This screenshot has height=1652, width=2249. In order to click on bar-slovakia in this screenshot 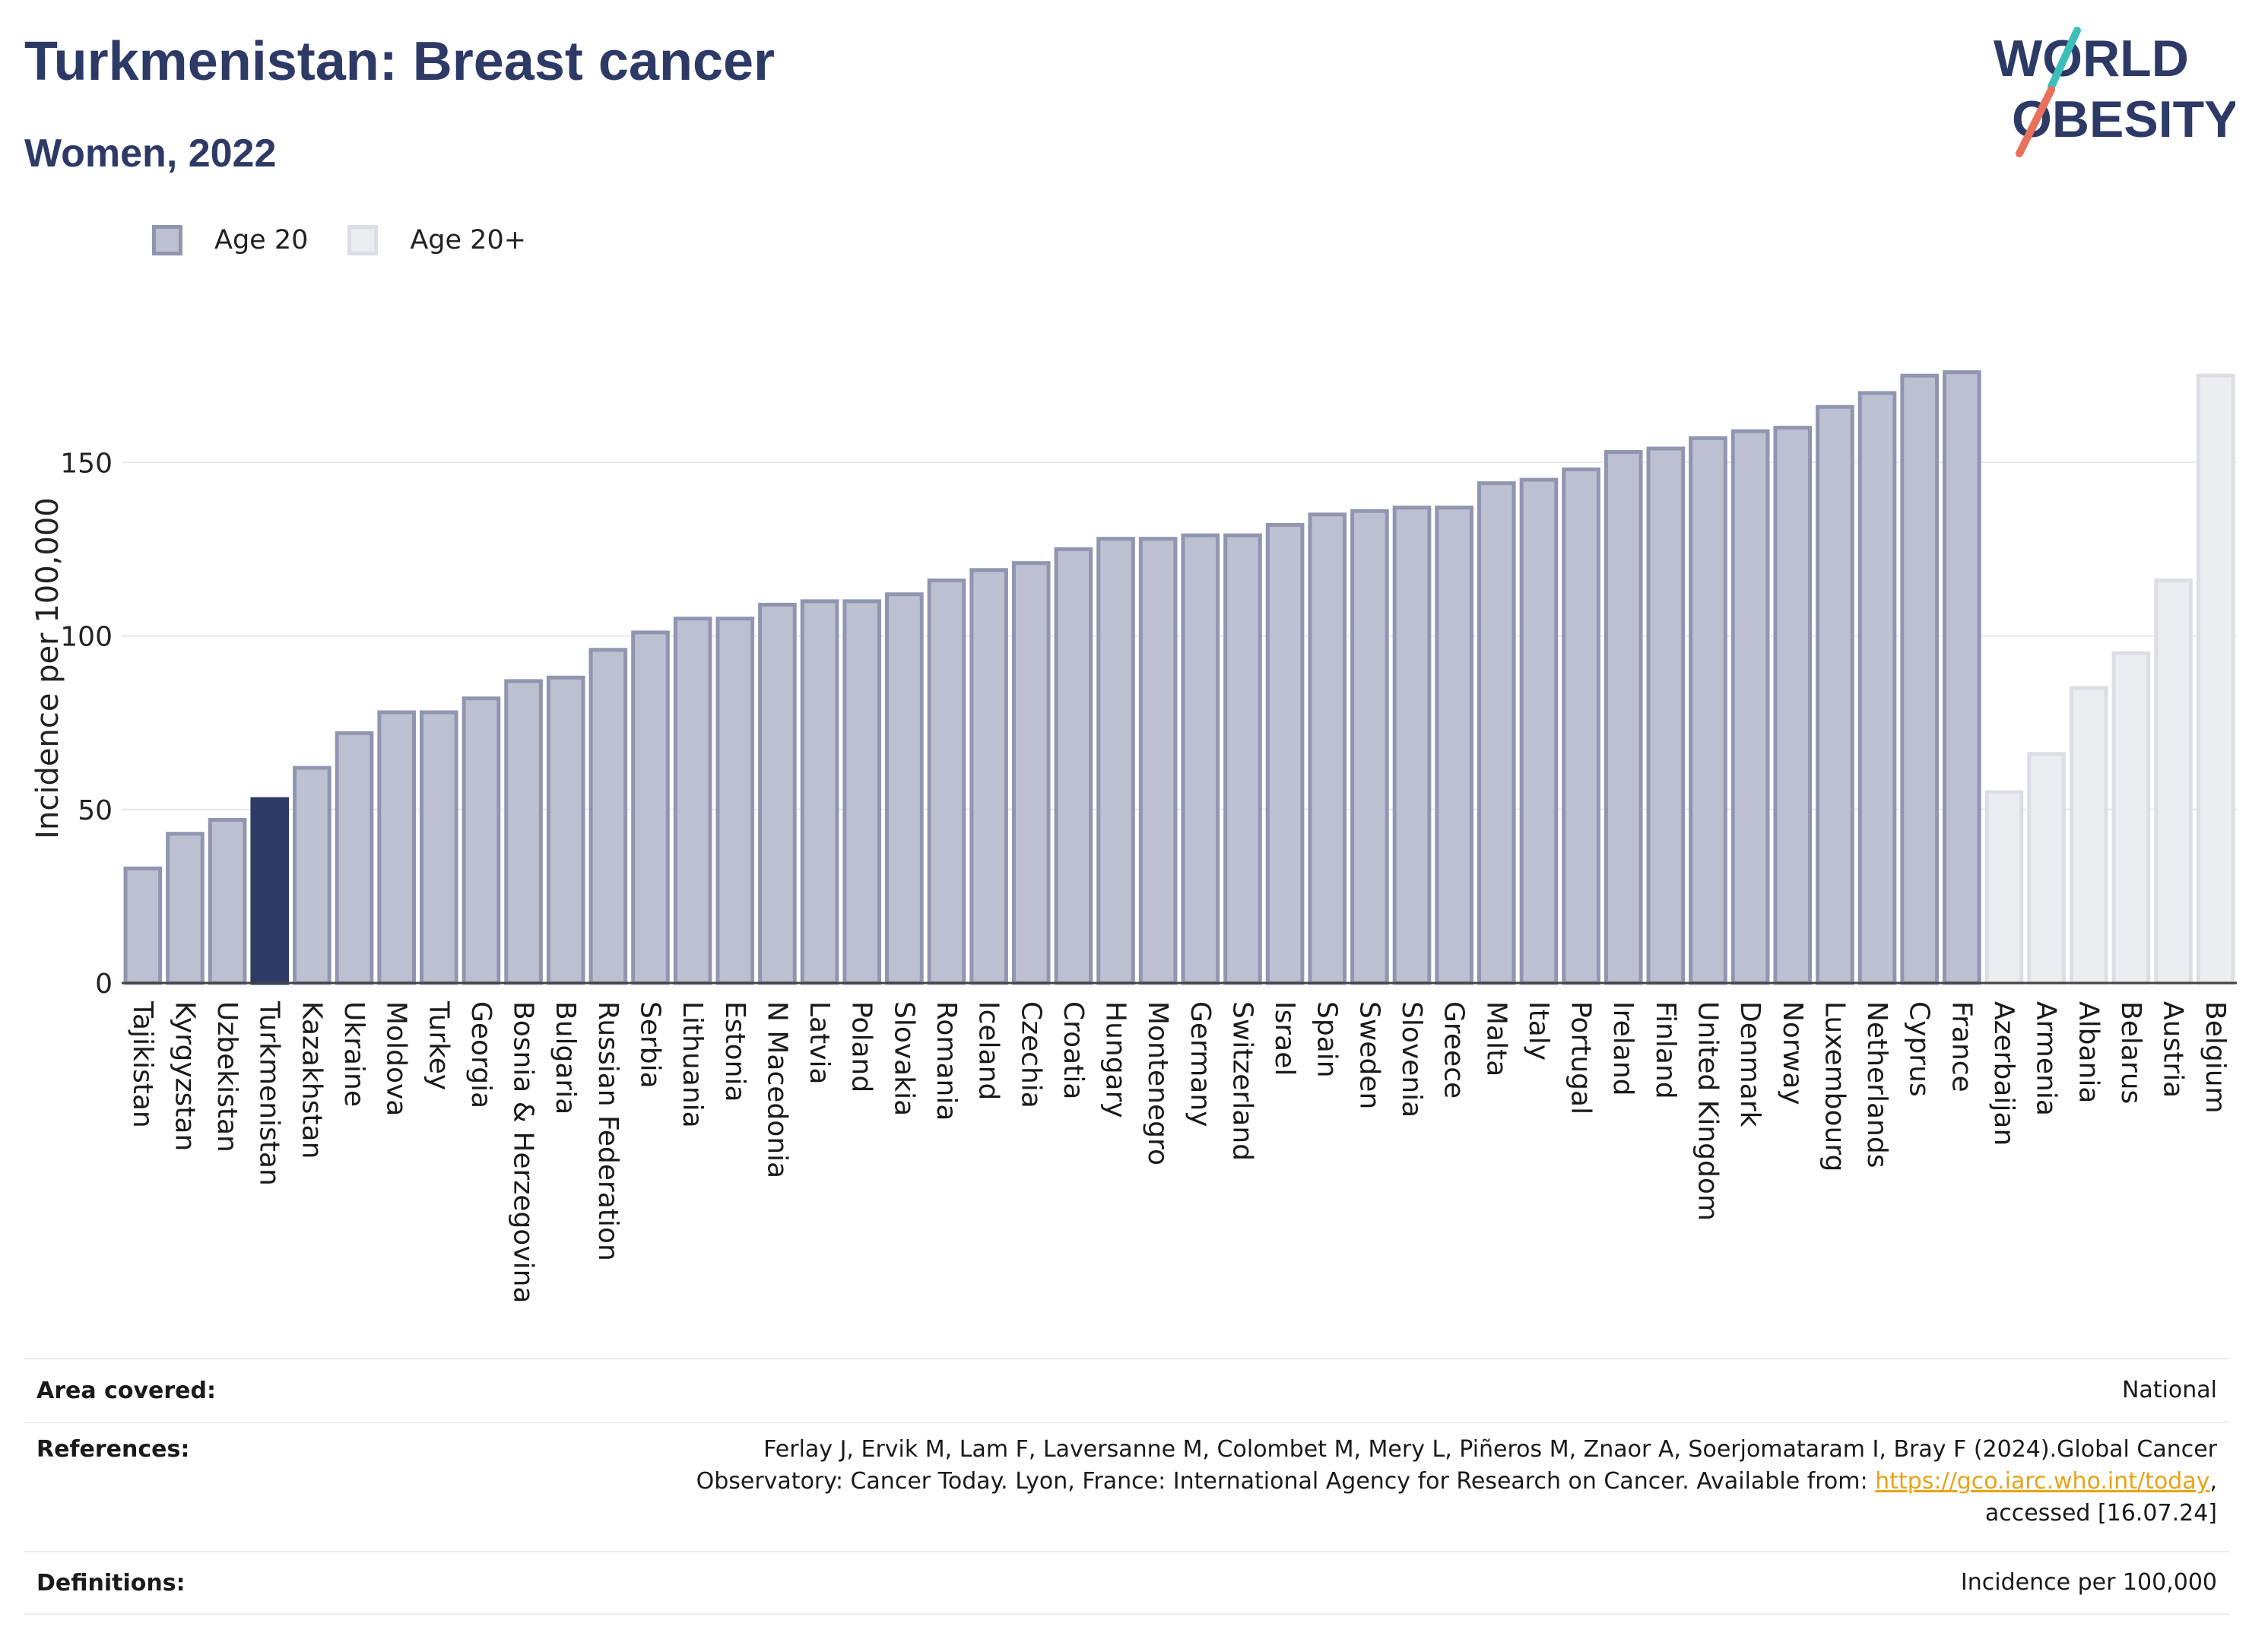, I will do `click(904, 788)`.